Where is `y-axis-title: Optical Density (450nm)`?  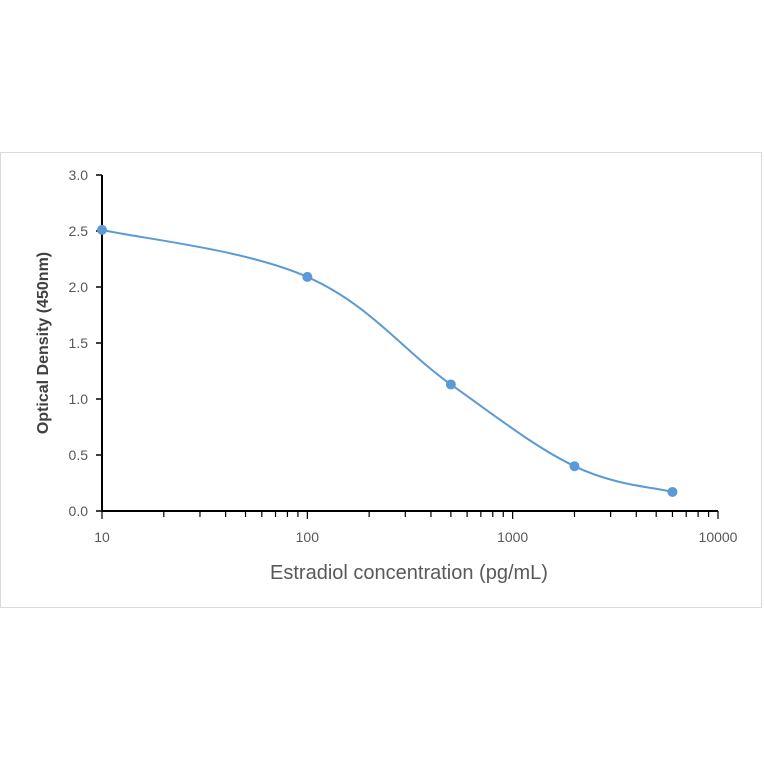 y-axis-title: Optical Density (450nm) is located at coordinates (43, 343).